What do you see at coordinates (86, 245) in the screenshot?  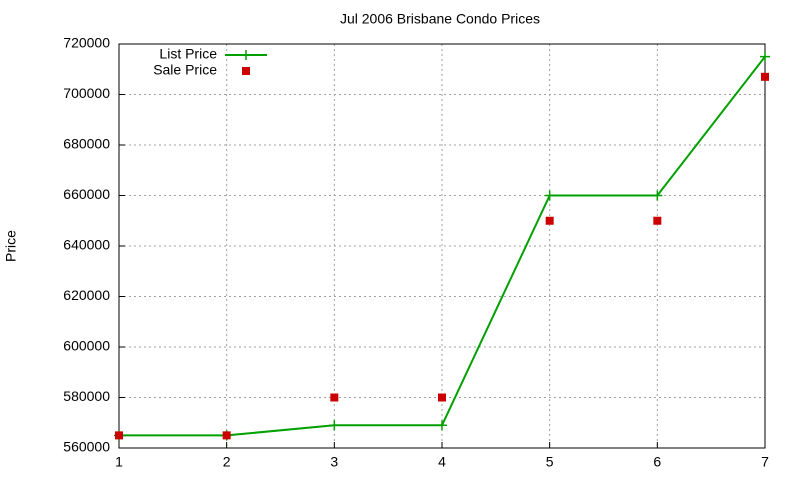 I see `y-tick-label: 640000` at bounding box center [86, 245].